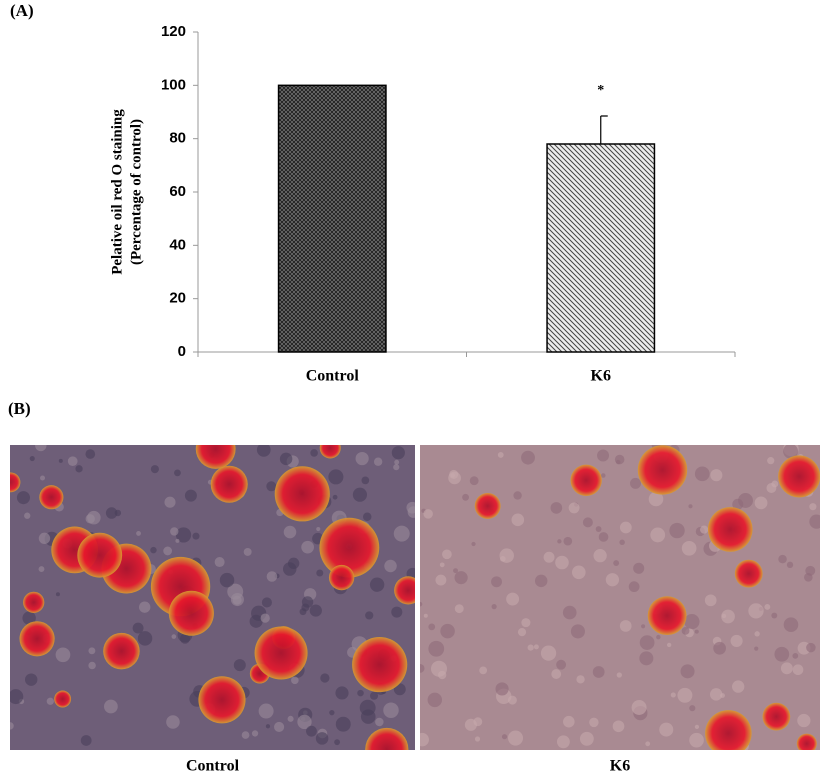  I want to click on y-tick-label: 0, so click(182, 351).